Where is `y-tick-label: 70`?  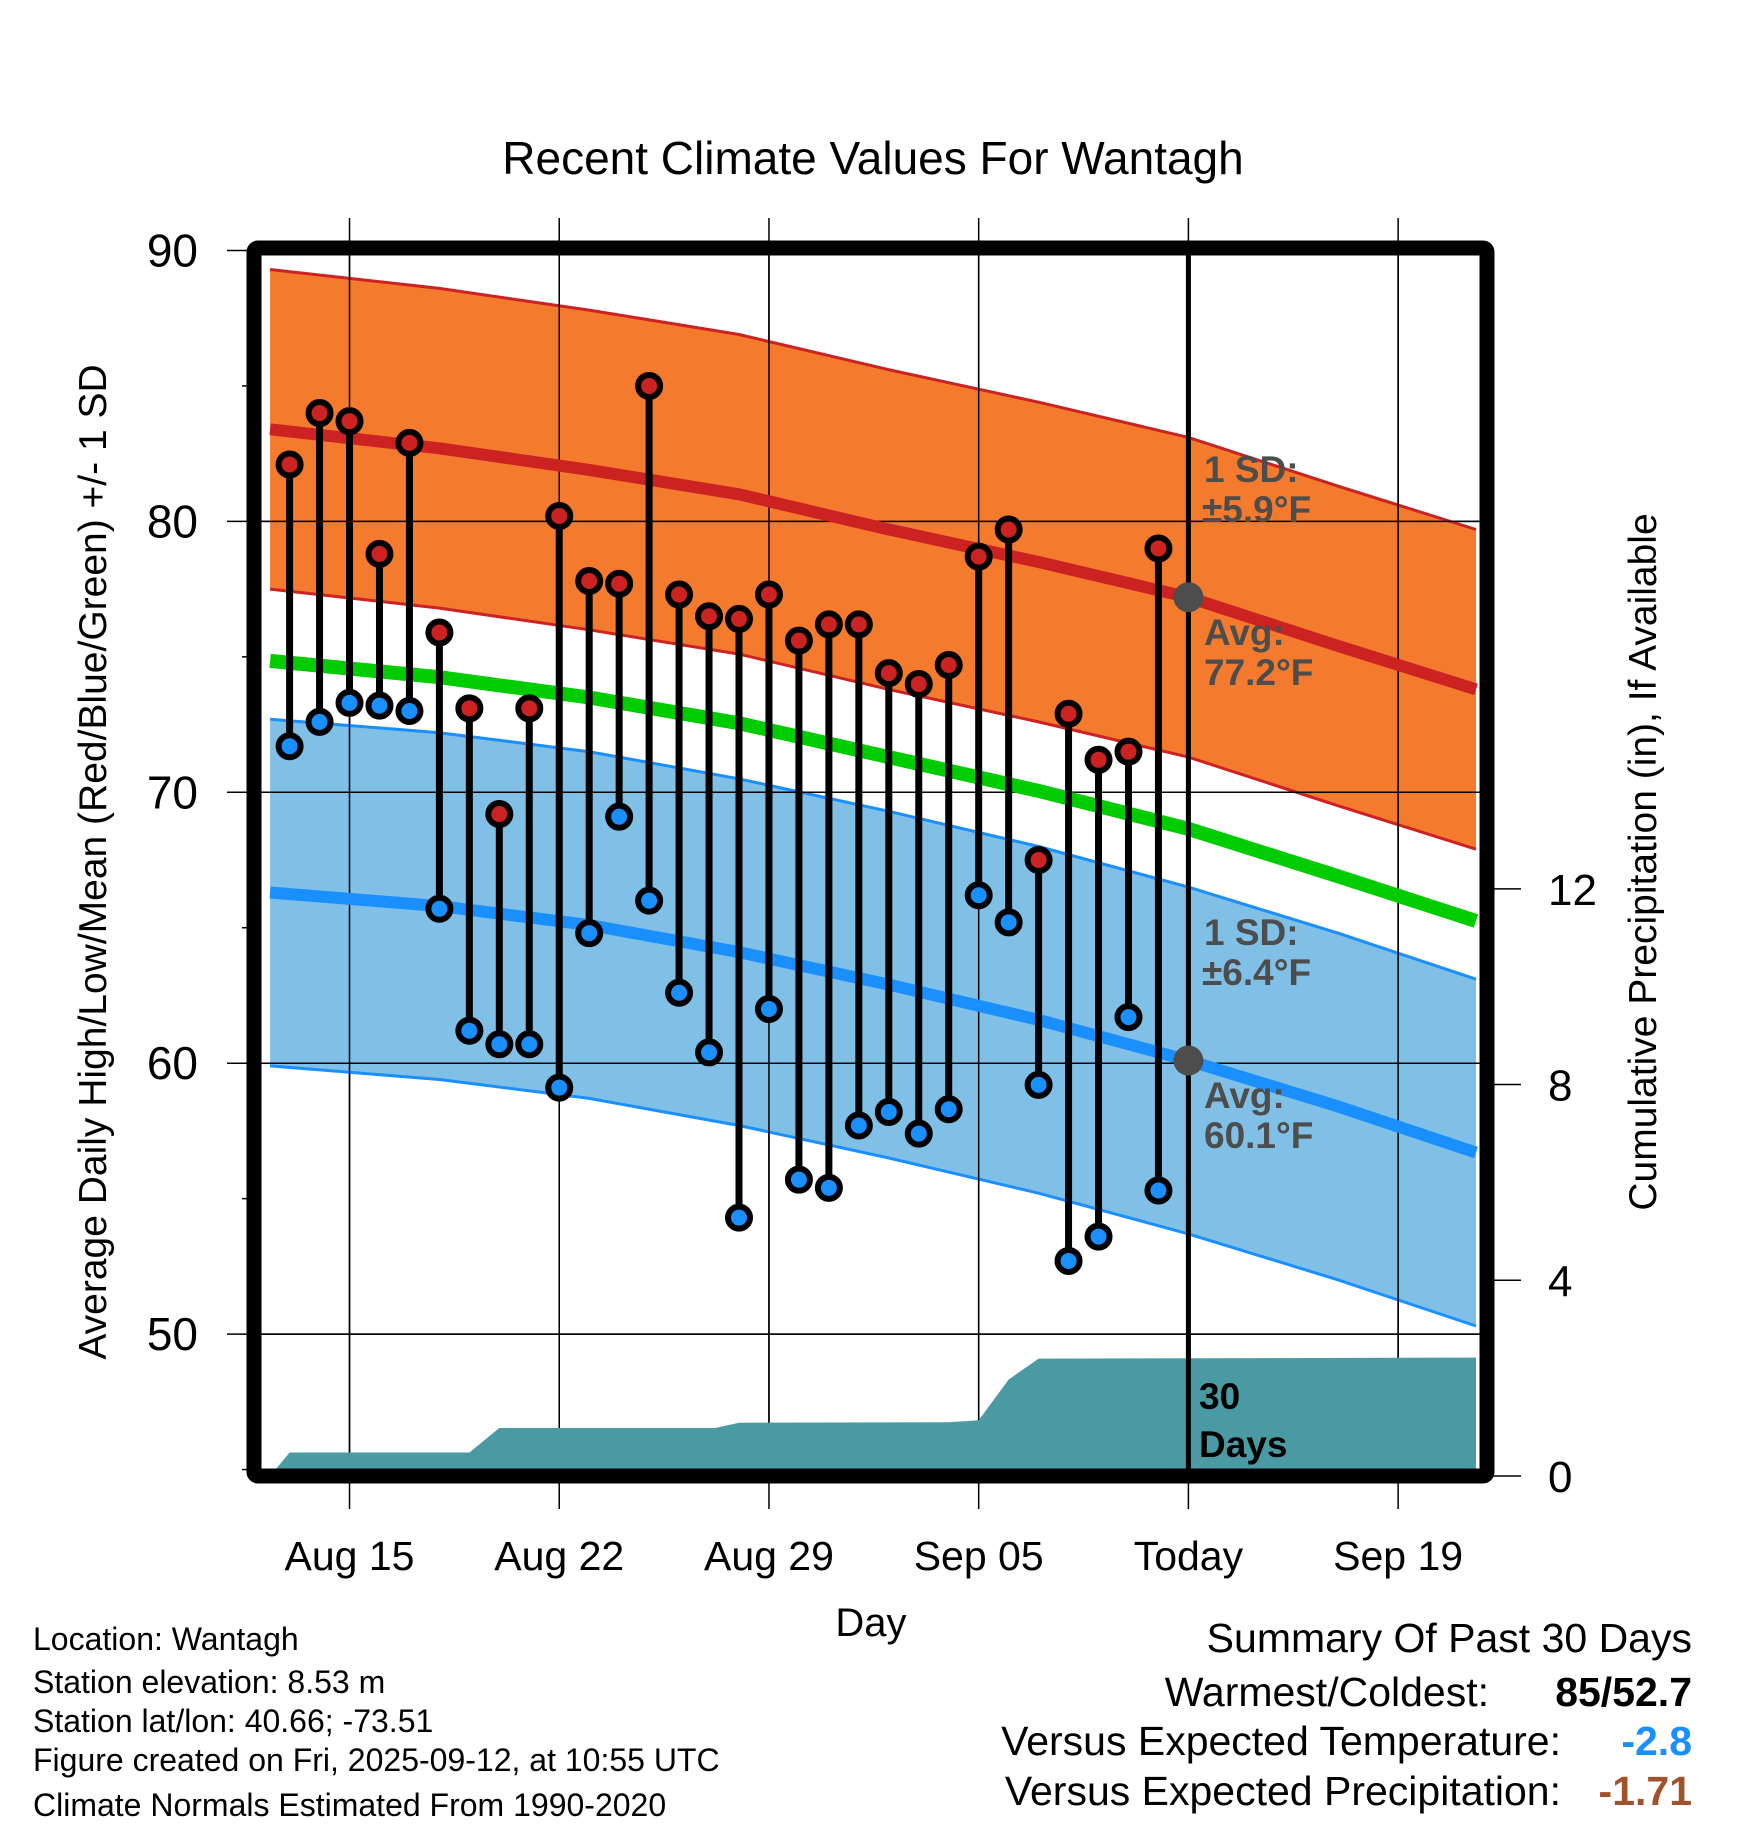
y-tick-label: 70 is located at coordinates (172, 792).